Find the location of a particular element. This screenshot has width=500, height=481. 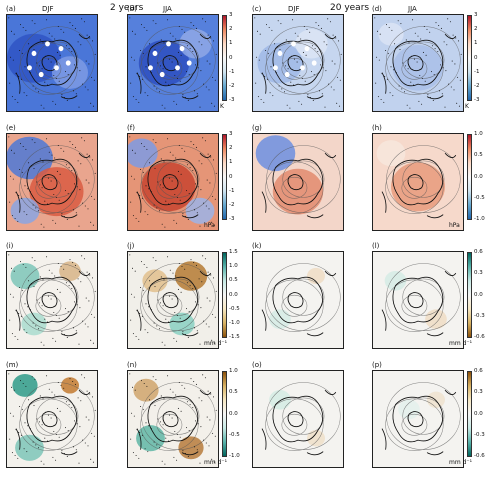

panel-label: (g) is located at coordinates (257, 128).